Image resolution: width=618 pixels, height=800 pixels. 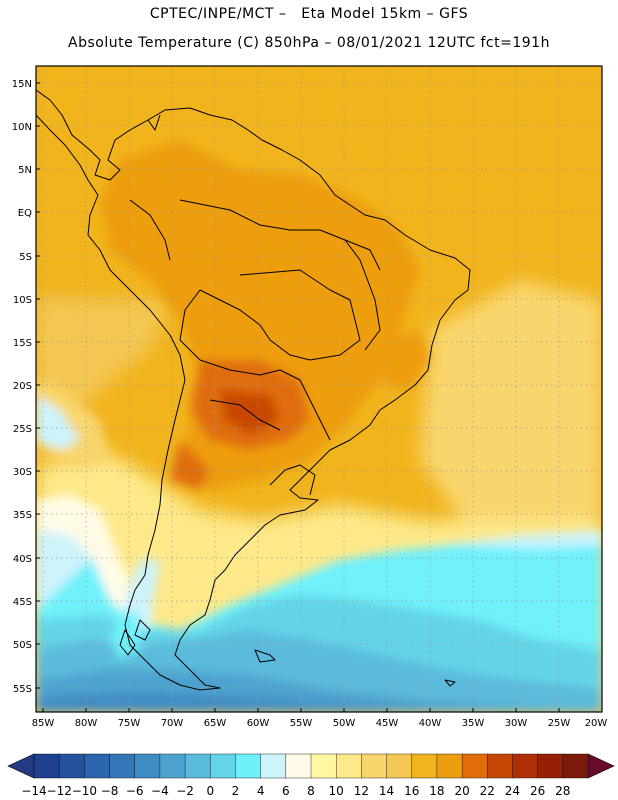 What do you see at coordinates (562, 791) in the screenshot?
I see `colorbar-label: 28` at bounding box center [562, 791].